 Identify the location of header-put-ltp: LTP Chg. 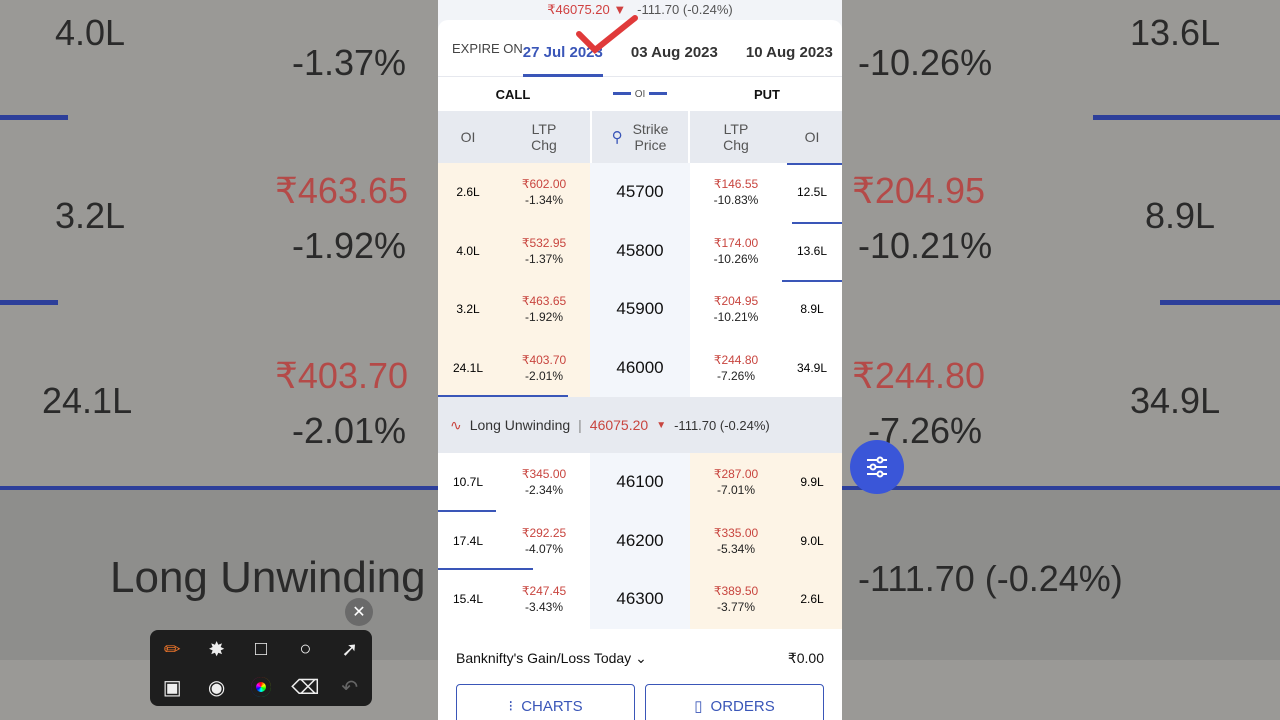
(736, 137).